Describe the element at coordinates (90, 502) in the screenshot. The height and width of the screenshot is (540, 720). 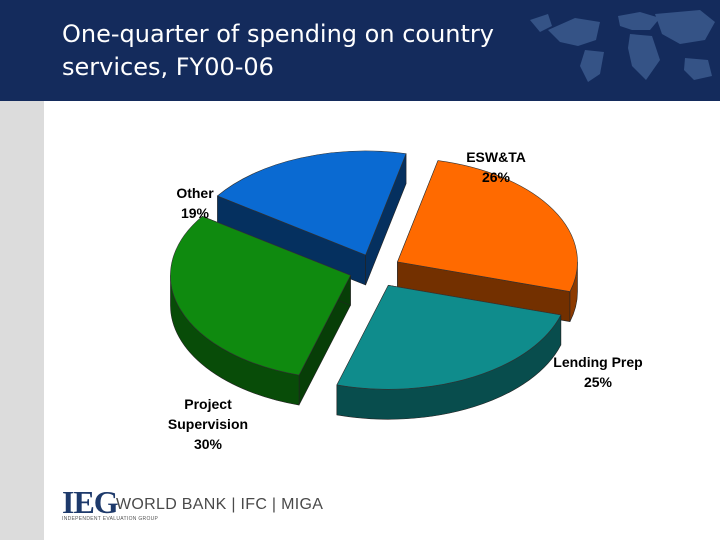
I see `ieg-logo: IEG` at that location.